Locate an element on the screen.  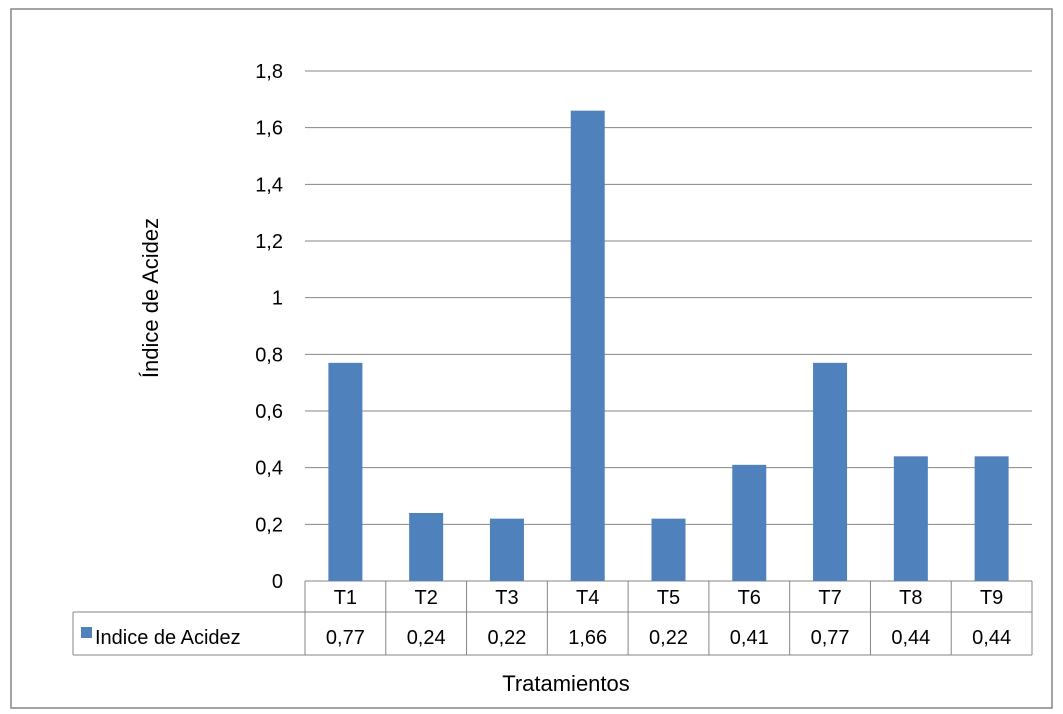
x-axis-title: Tratamientos is located at coordinates (566, 683).